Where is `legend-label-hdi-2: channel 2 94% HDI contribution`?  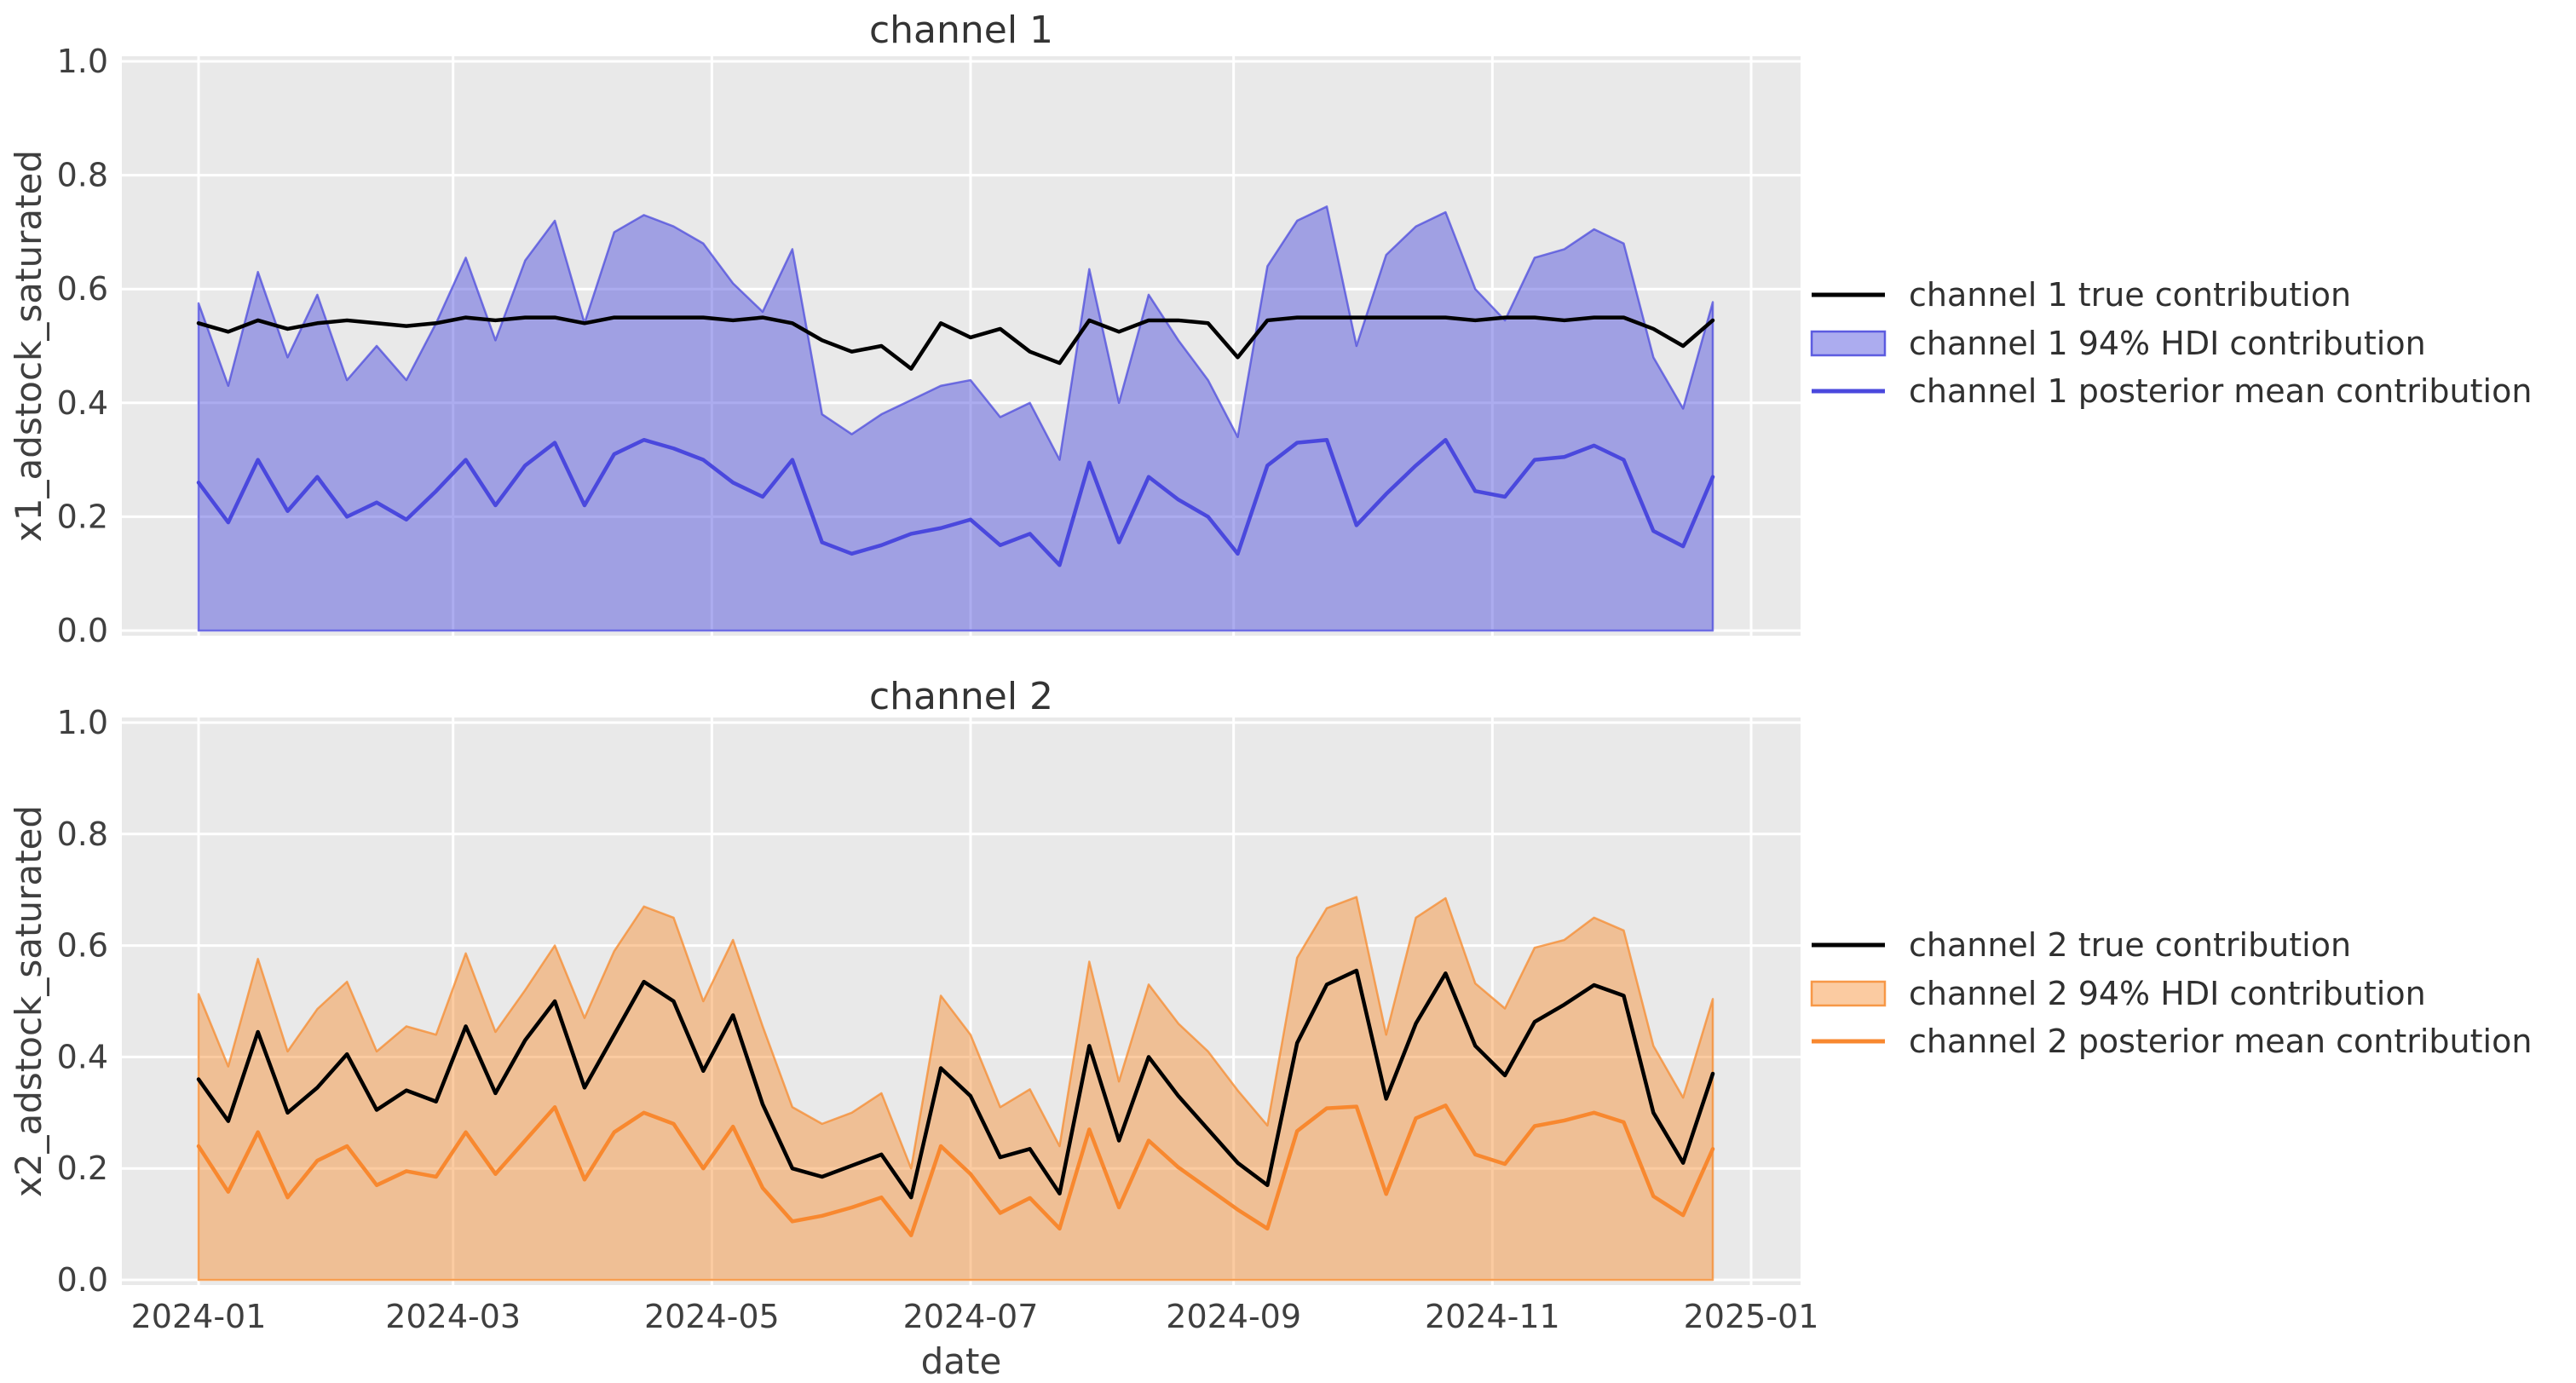 legend-label-hdi-2: channel 2 94% HDI contribution is located at coordinates (2167, 994).